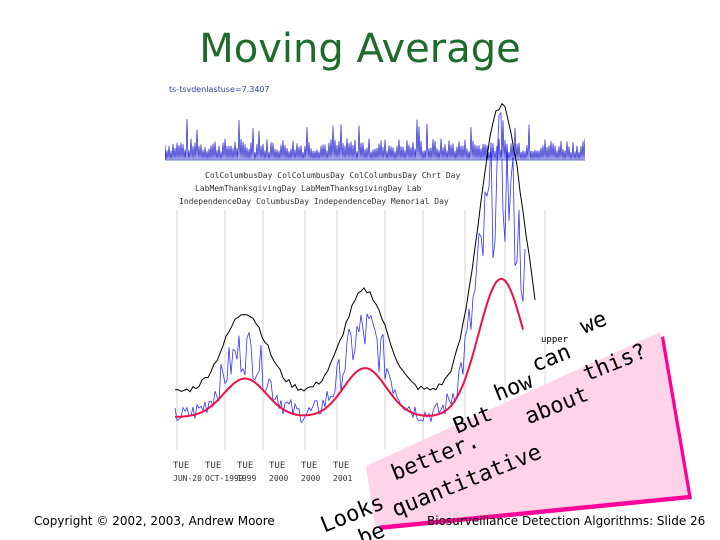  I want to click on callout-word-we: we, so click(594, 323).